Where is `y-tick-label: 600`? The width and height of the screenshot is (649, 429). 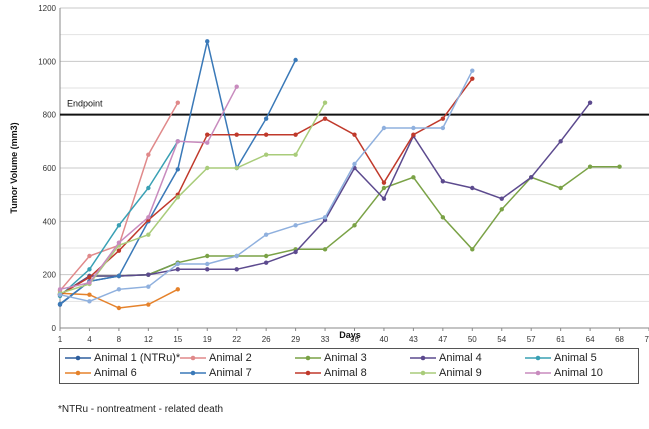 y-tick-label: 600 is located at coordinates (50, 168).